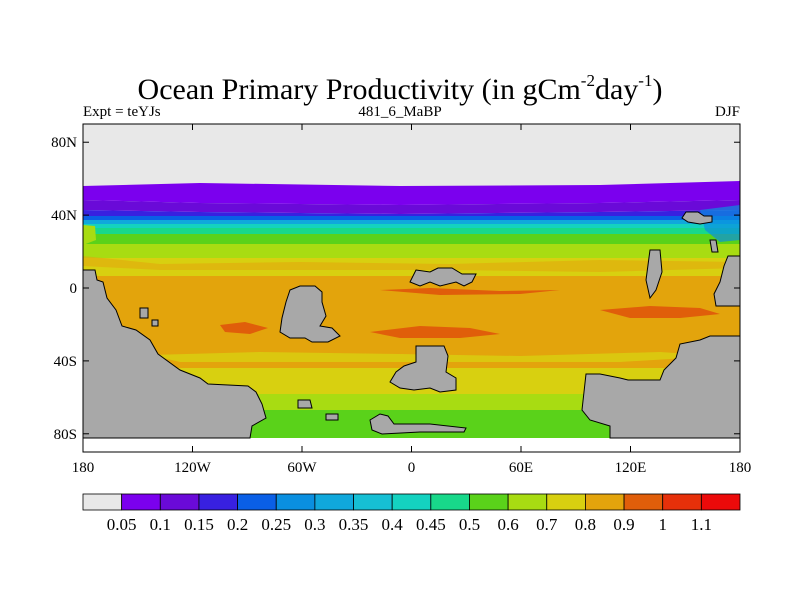  What do you see at coordinates (714, 246) in the screenshot?
I see `land-small-east` at bounding box center [714, 246].